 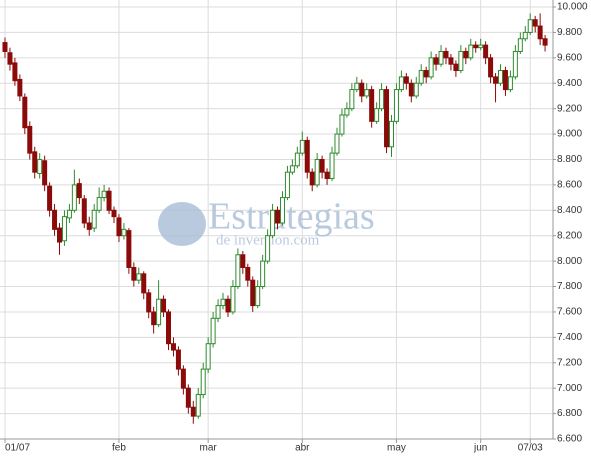 I want to click on y-tick-label: 6.600, so click(x=569, y=439).